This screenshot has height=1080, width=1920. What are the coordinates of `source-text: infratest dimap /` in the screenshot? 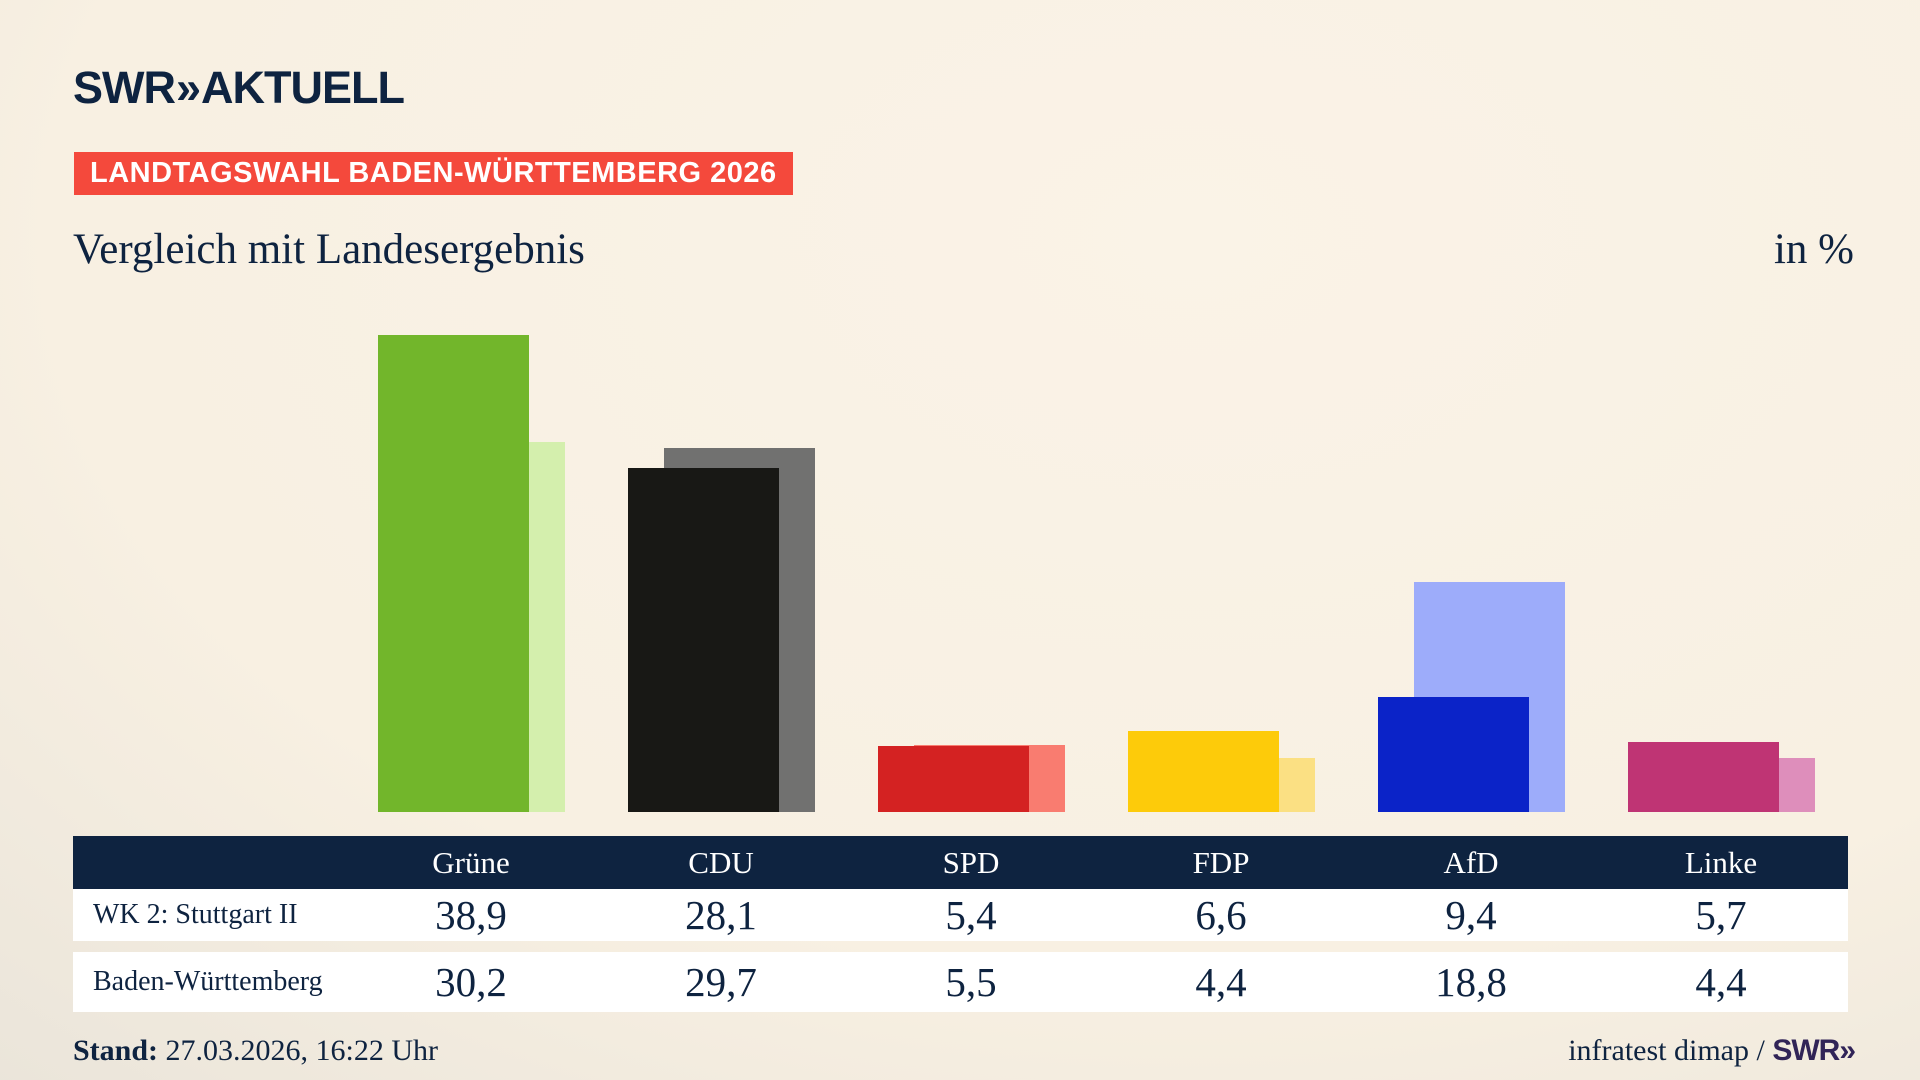 It's located at (1670, 1050).